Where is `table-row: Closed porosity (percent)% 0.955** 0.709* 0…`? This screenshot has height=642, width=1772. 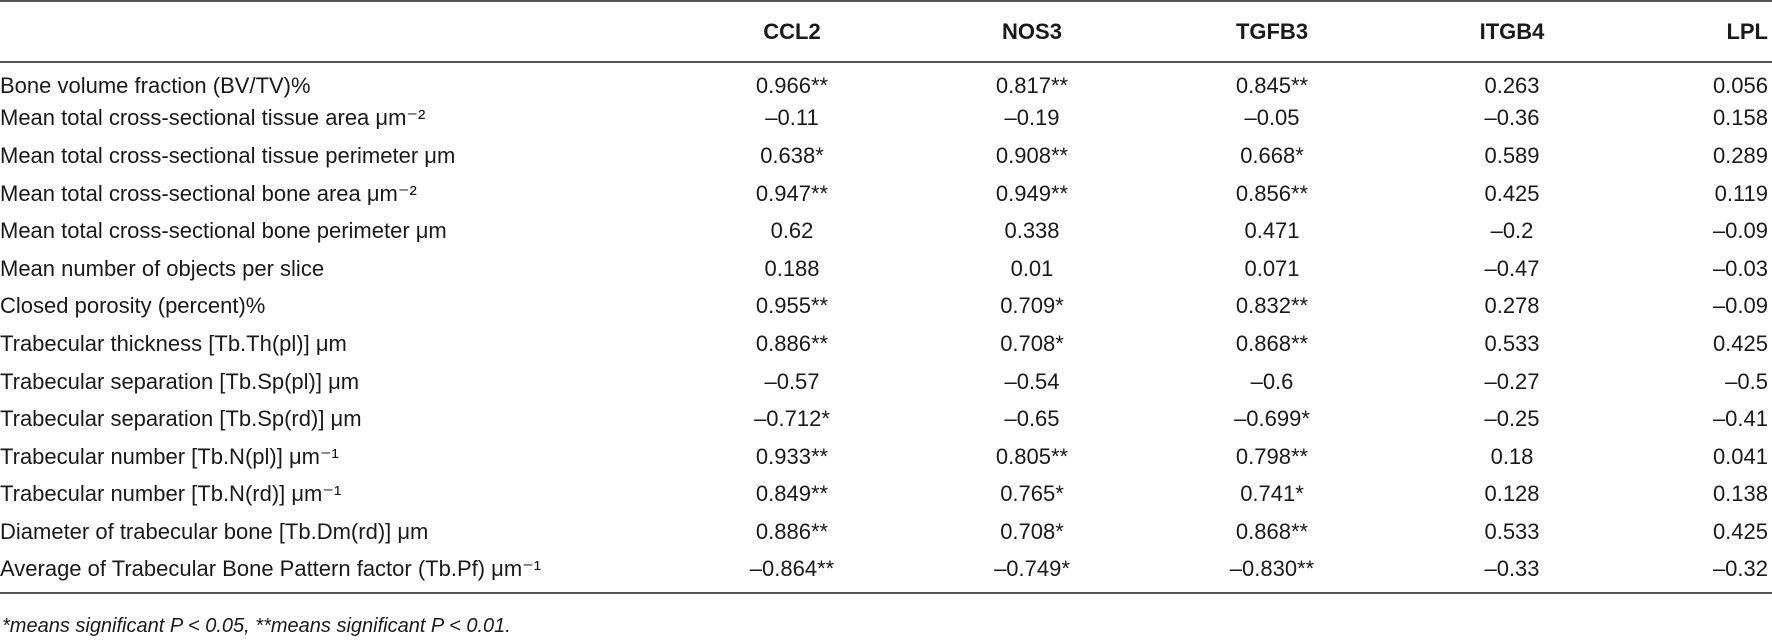 table-row: Closed porosity (percent)% 0.955** 0.709* 0… is located at coordinates (886, 307).